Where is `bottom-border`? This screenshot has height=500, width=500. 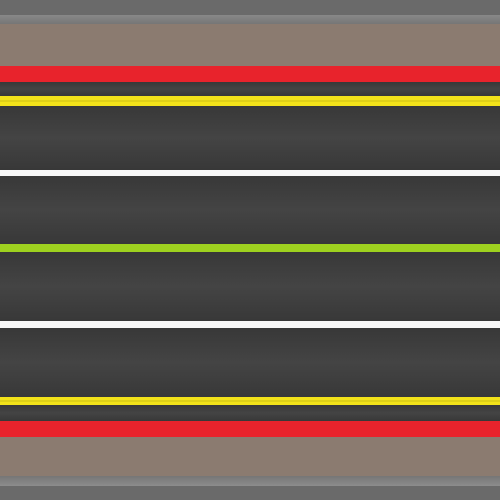
bottom-border is located at coordinates (250, 493).